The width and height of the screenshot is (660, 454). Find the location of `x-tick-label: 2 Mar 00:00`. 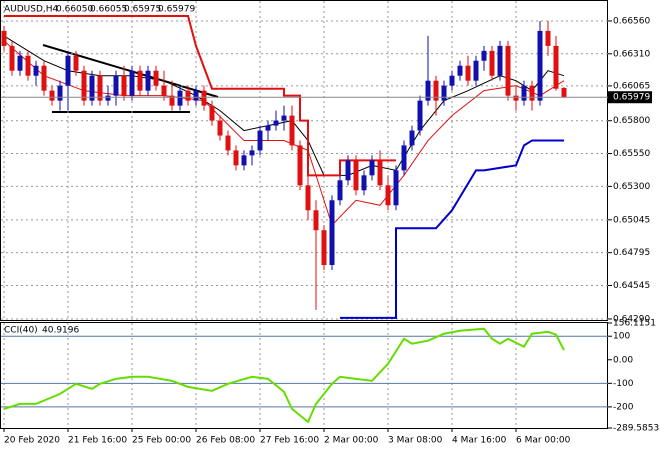

x-tick-label: 2 Mar 00:00 is located at coordinates (351, 441).